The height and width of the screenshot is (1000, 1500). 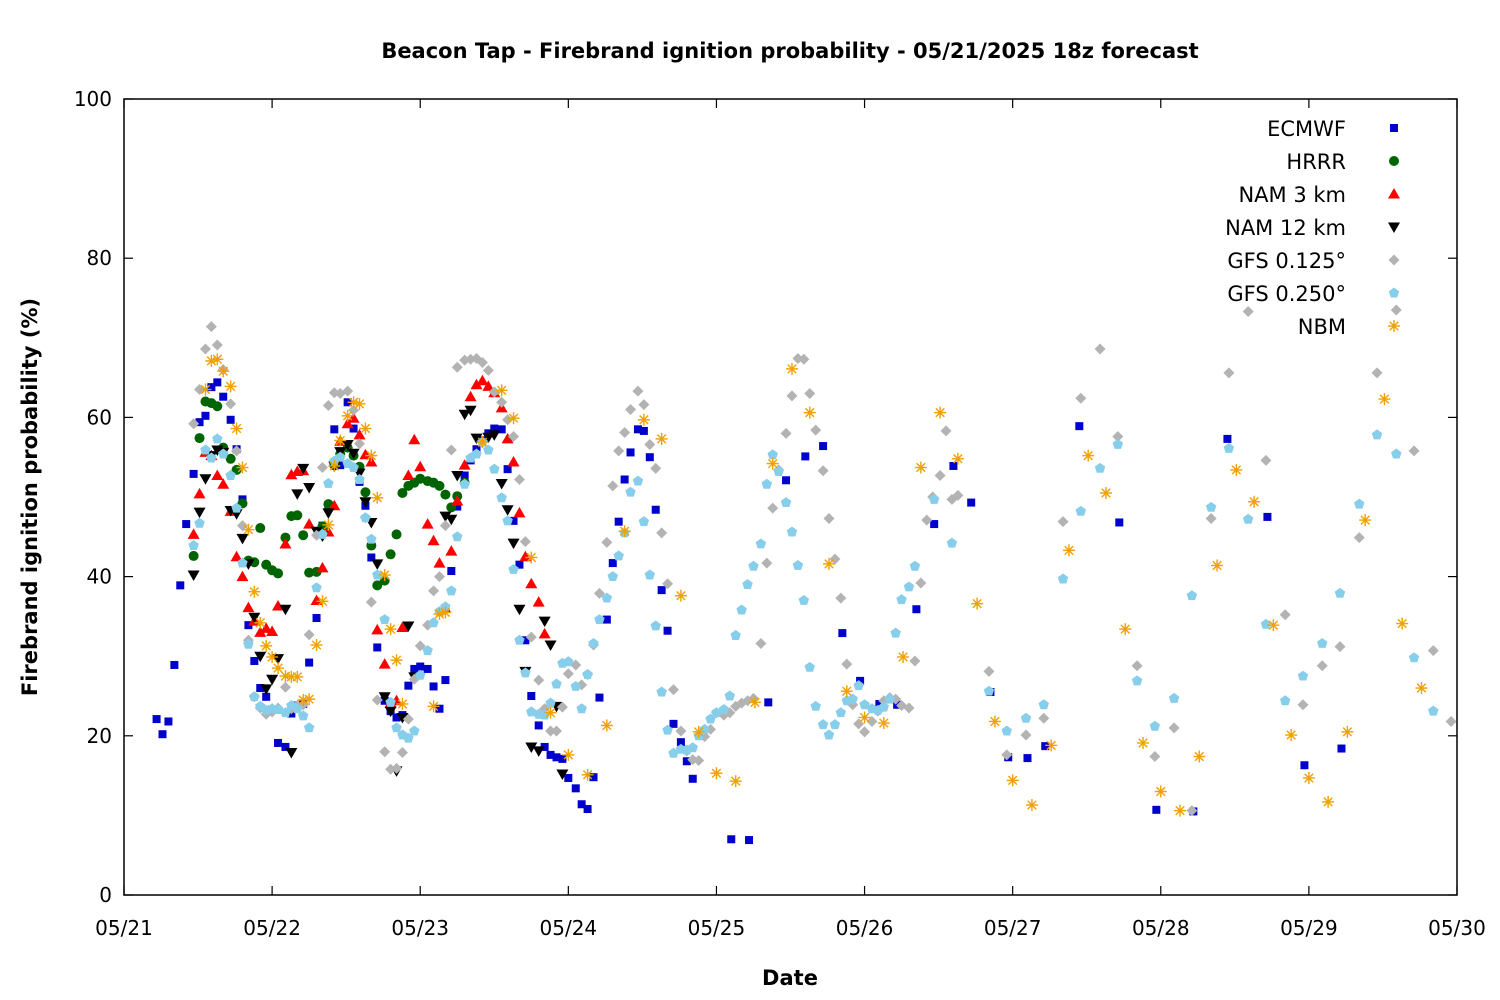 What do you see at coordinates (865, 928) in the screenshot?
I see `x-tick-label: 05/26` at bounding box center [865, 928].